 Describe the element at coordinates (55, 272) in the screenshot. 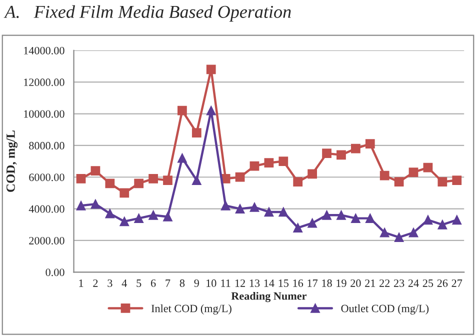

I see `y-tick-label: 0.00` at that location.